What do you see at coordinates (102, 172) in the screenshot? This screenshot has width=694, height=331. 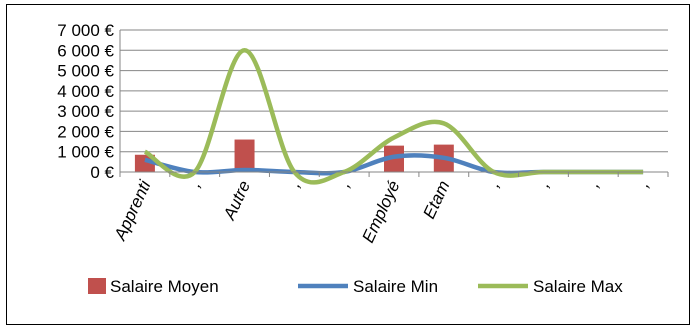 I see `y-tick-label: 0 €` at bounding box center [102, 172].